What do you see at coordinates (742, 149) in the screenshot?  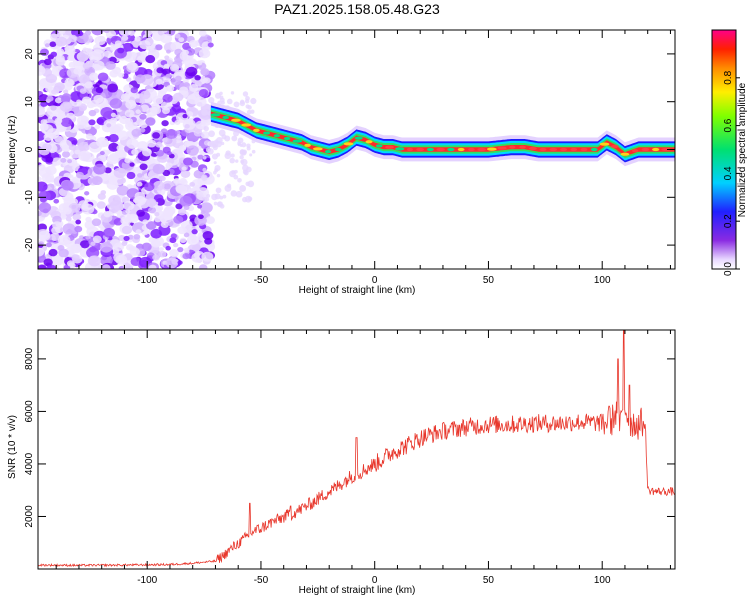 I see `colorbar-label: Normalized spectral amplitude` at bounding box center [742, 149].